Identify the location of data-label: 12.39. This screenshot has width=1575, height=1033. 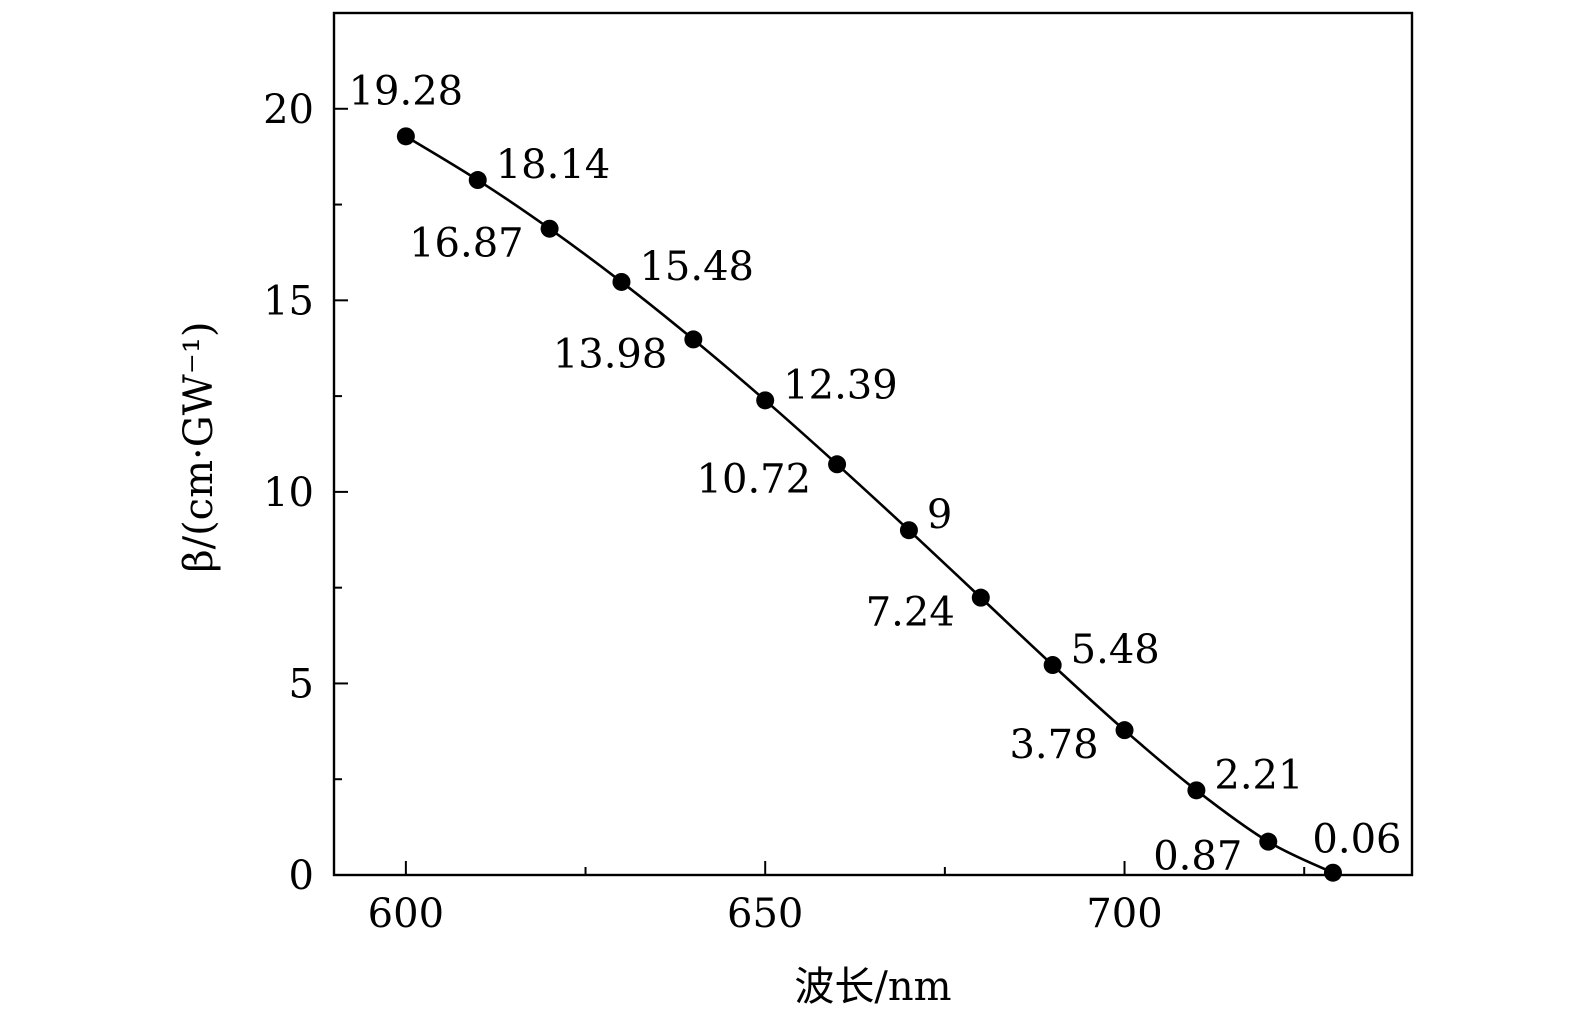
(840, 385).